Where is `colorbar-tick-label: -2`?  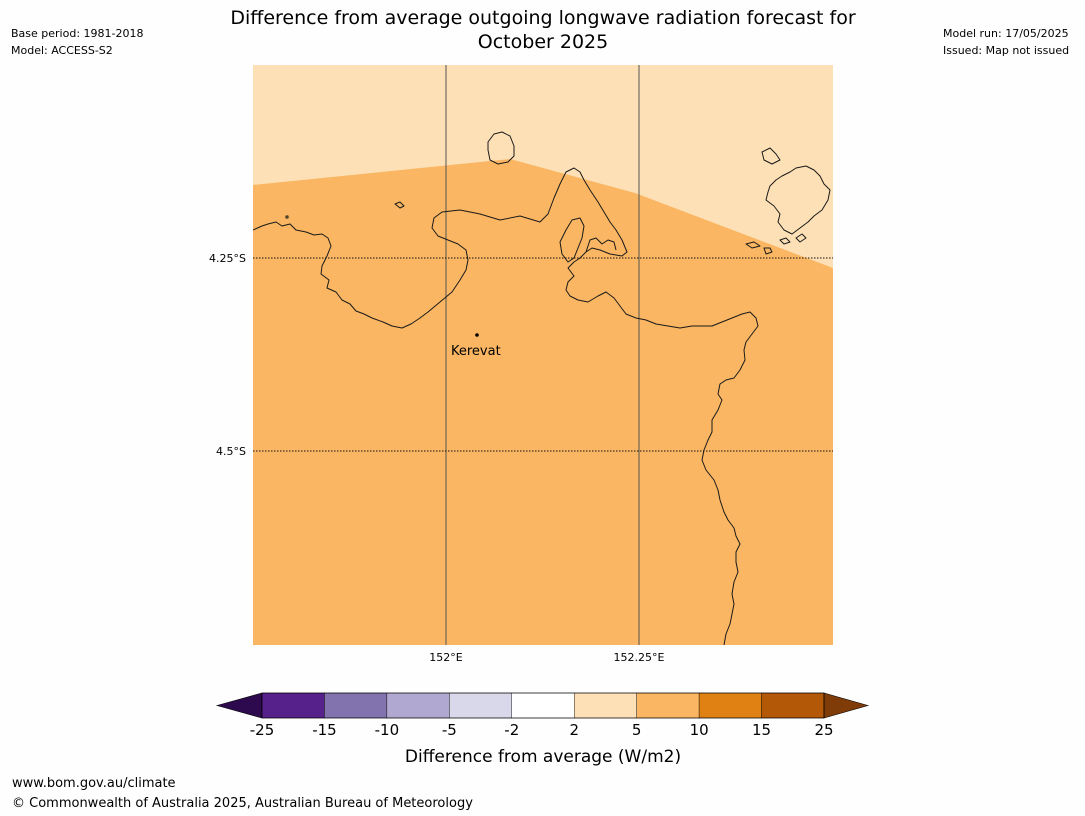 colorbar-tick-label: -2 is located at coordinates (511, 730).